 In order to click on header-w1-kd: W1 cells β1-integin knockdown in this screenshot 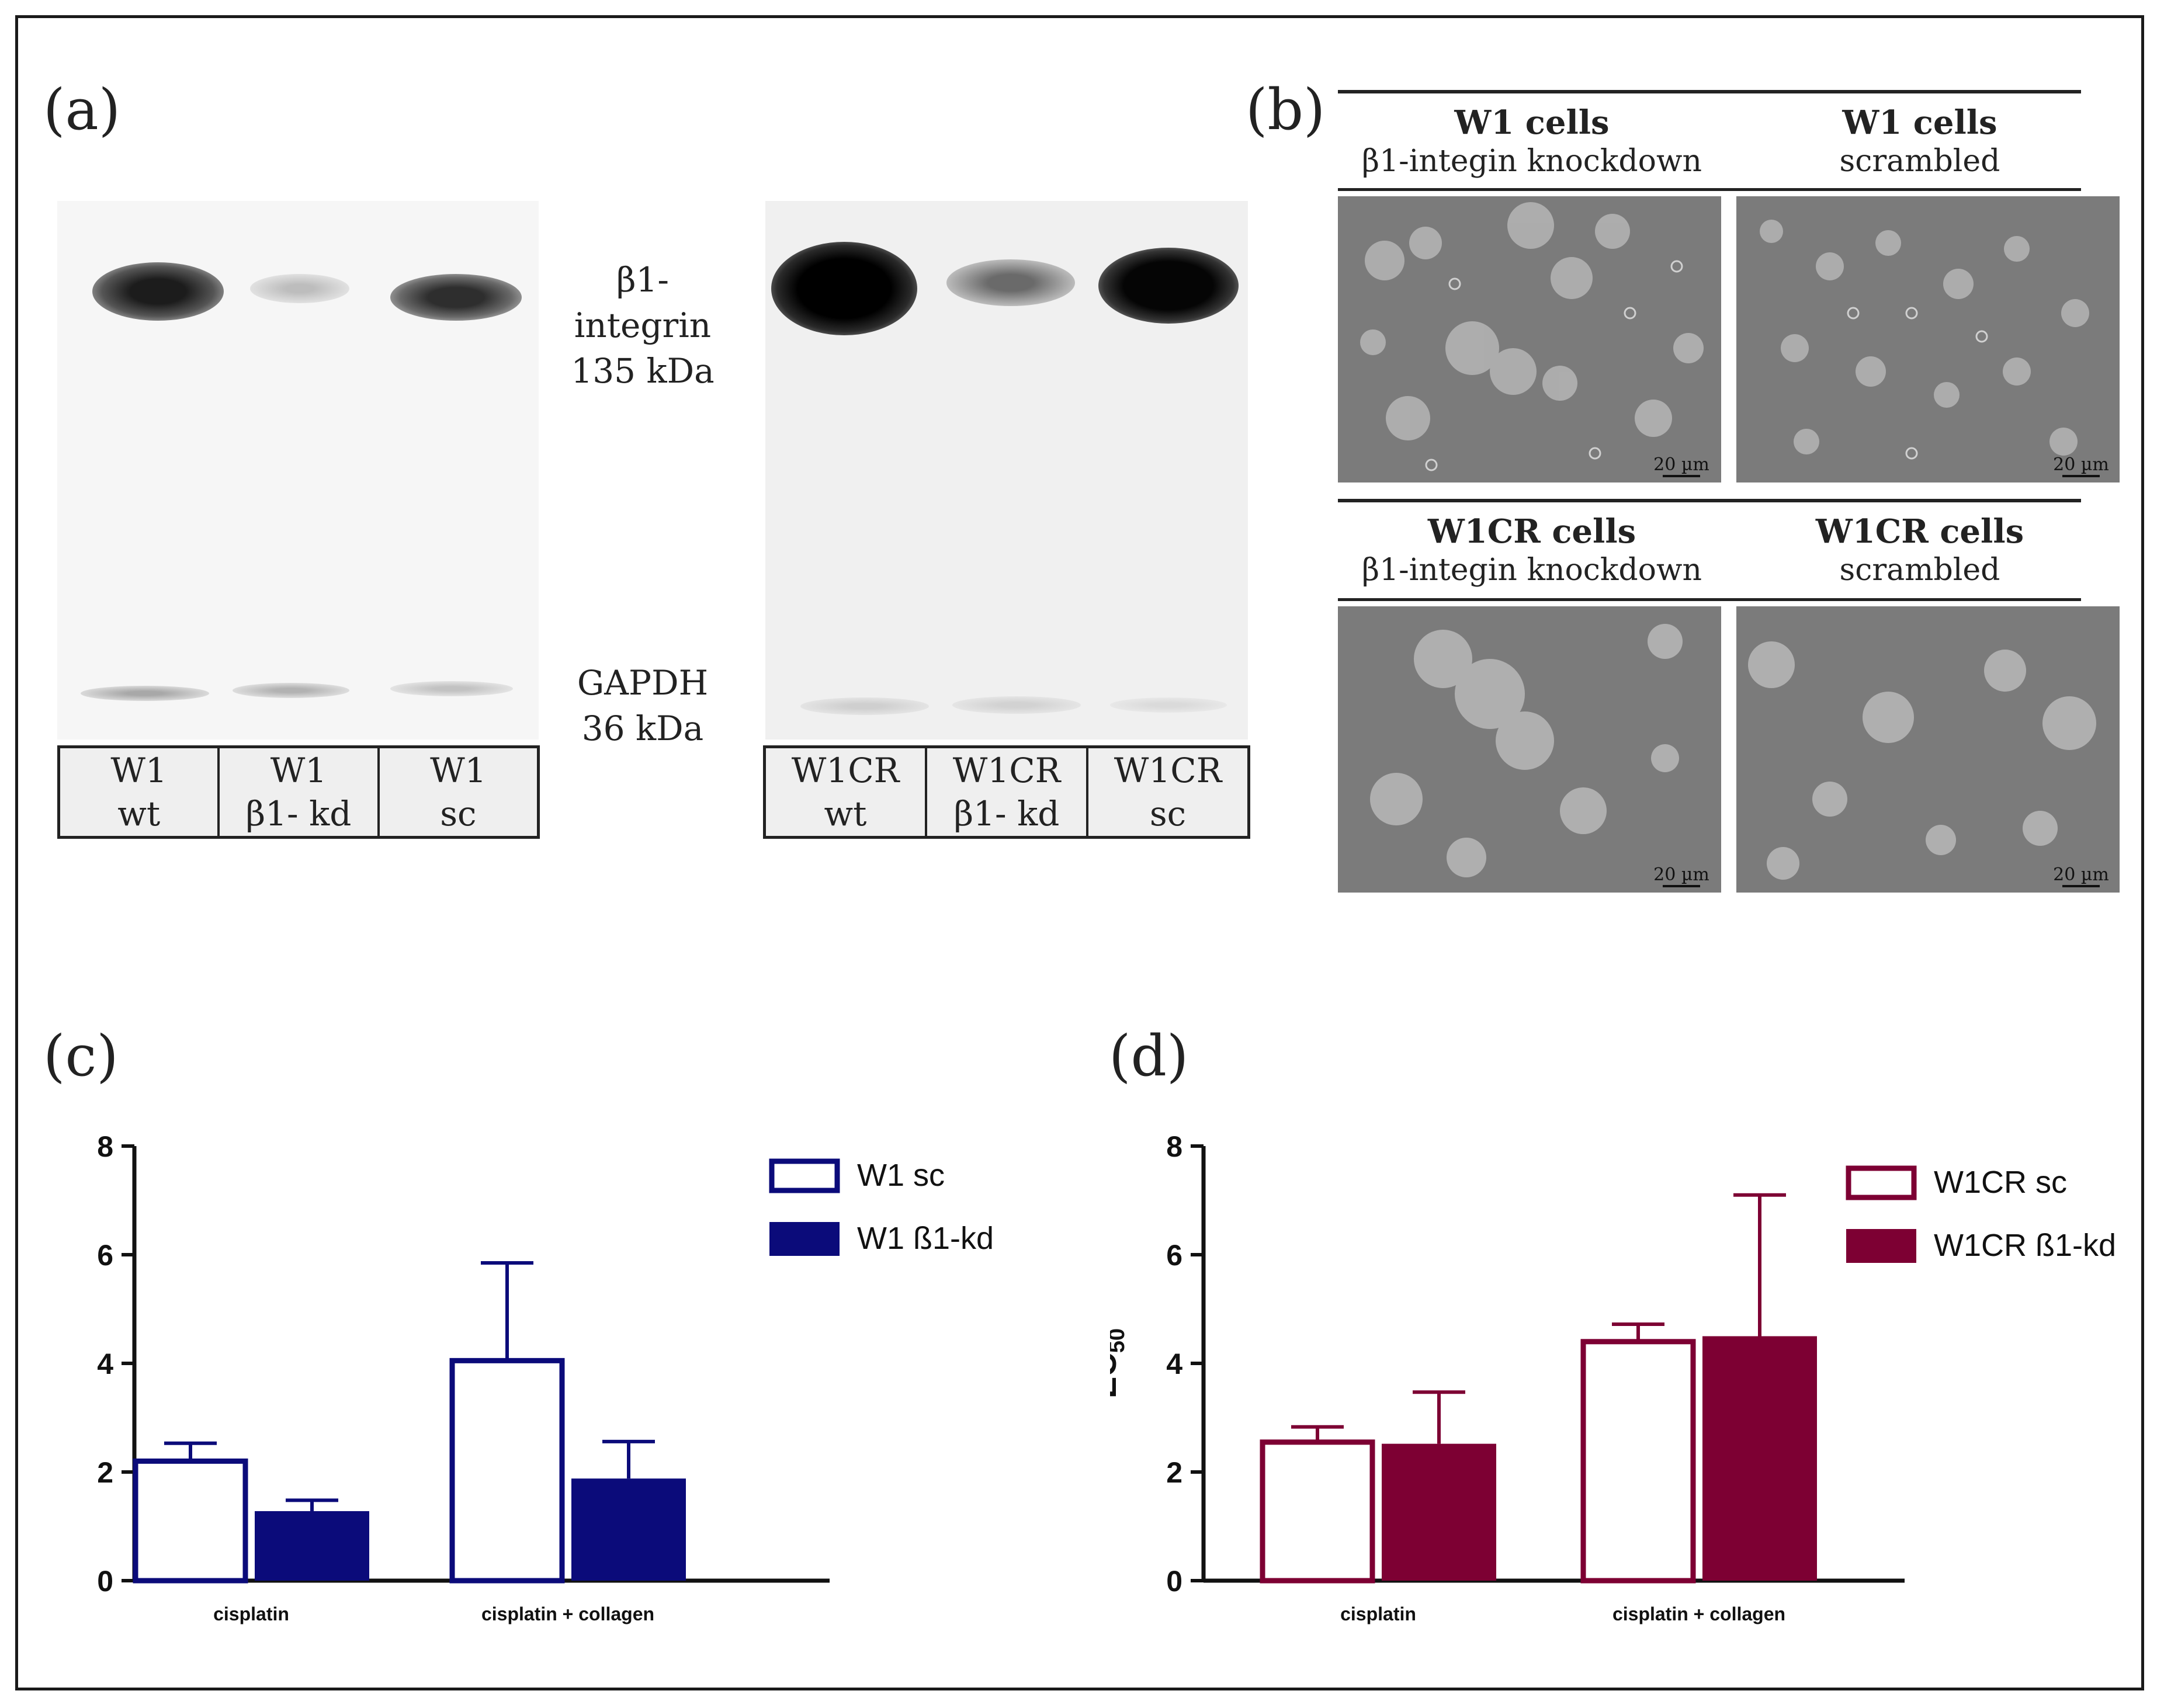, I will do `click(1532, 141)`.